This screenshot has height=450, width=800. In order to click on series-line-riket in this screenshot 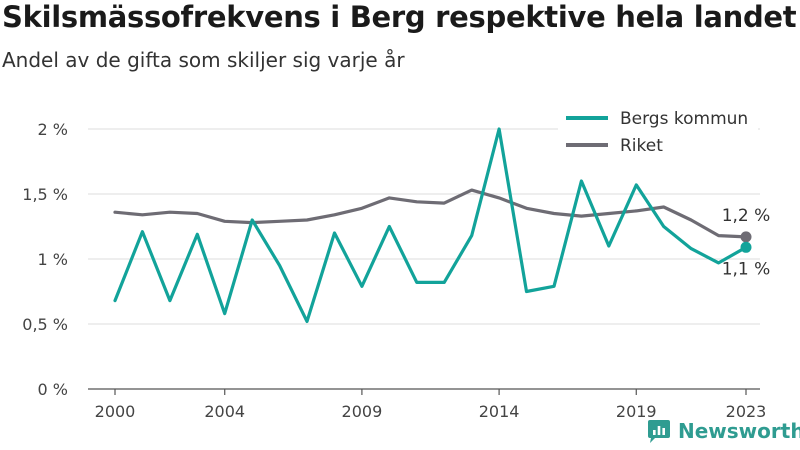, I will do `click(430, 213)`.